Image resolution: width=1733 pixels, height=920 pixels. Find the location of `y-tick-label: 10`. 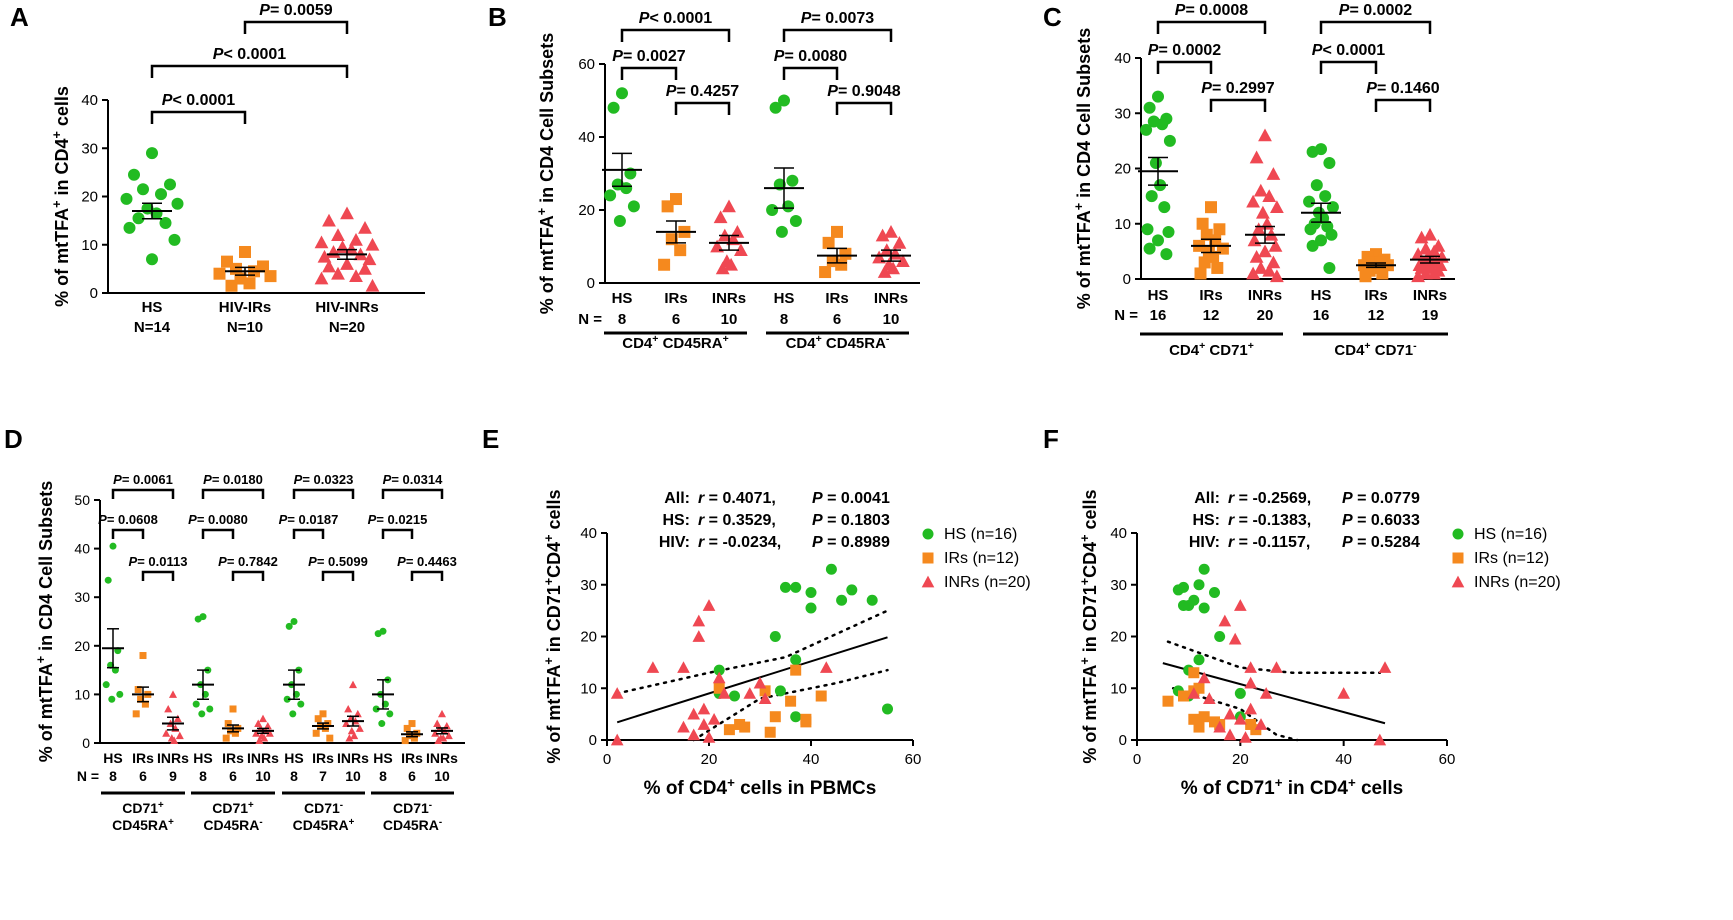

y-tick-label: 10 is located at coordinates (1118, 688).